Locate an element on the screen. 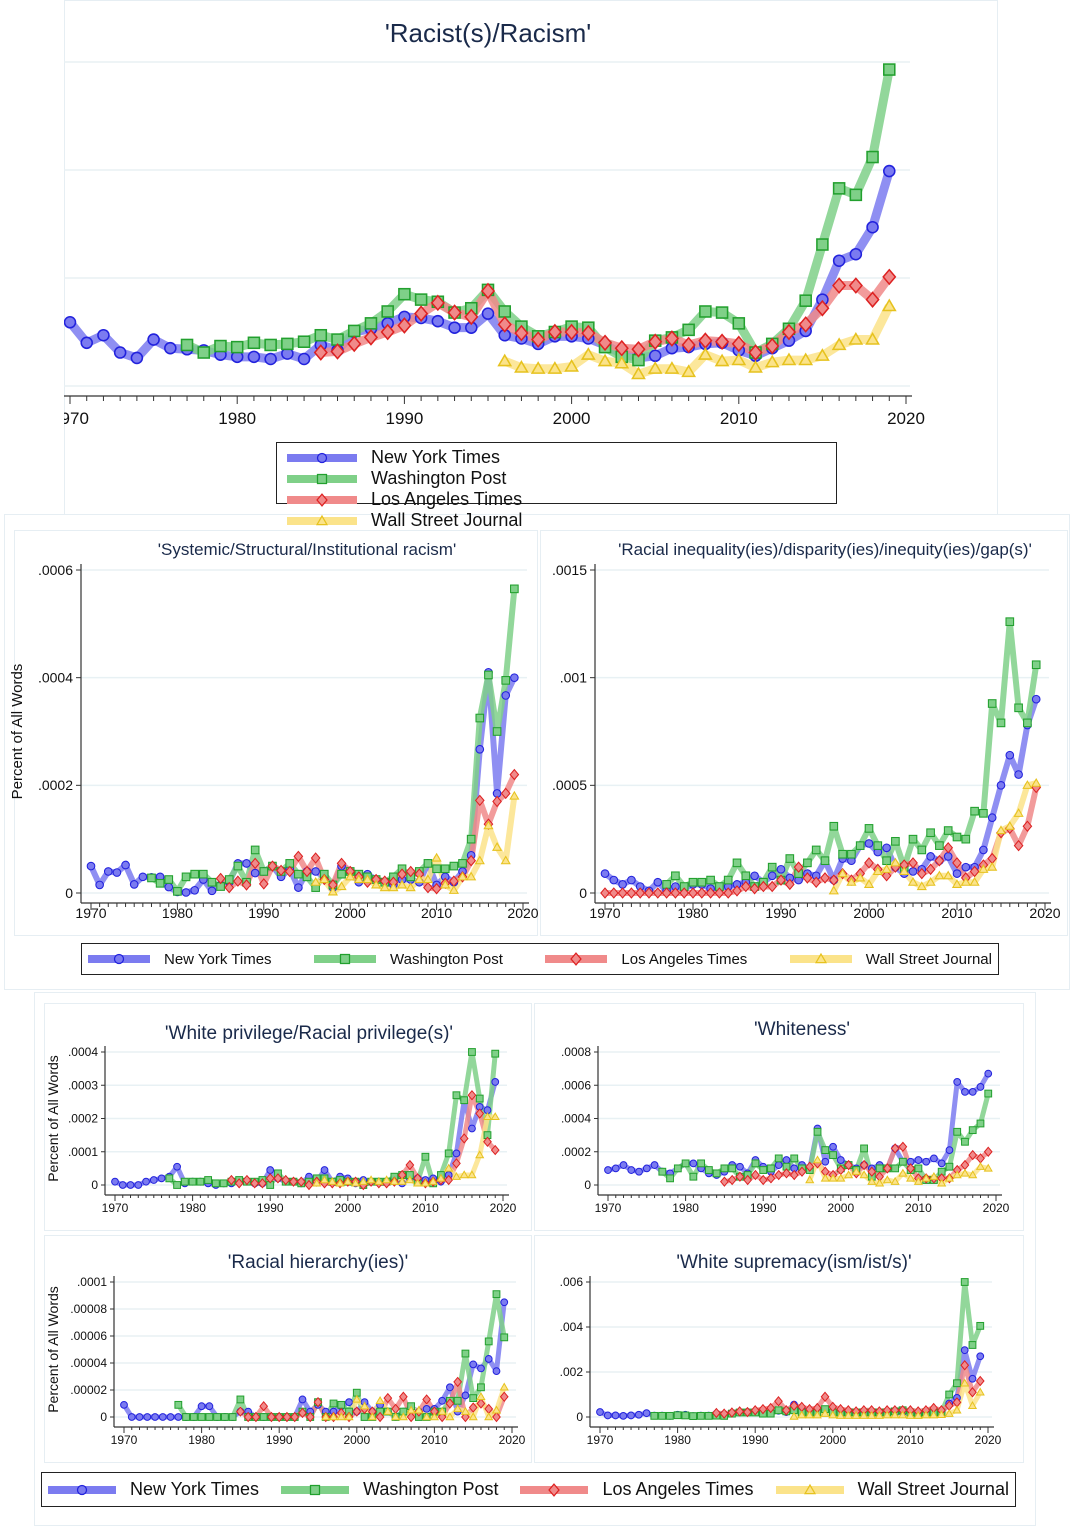 This screenshot has width=1073, height=1528. legend-label: Los Angeles Times is located at coordinates (684, 959).